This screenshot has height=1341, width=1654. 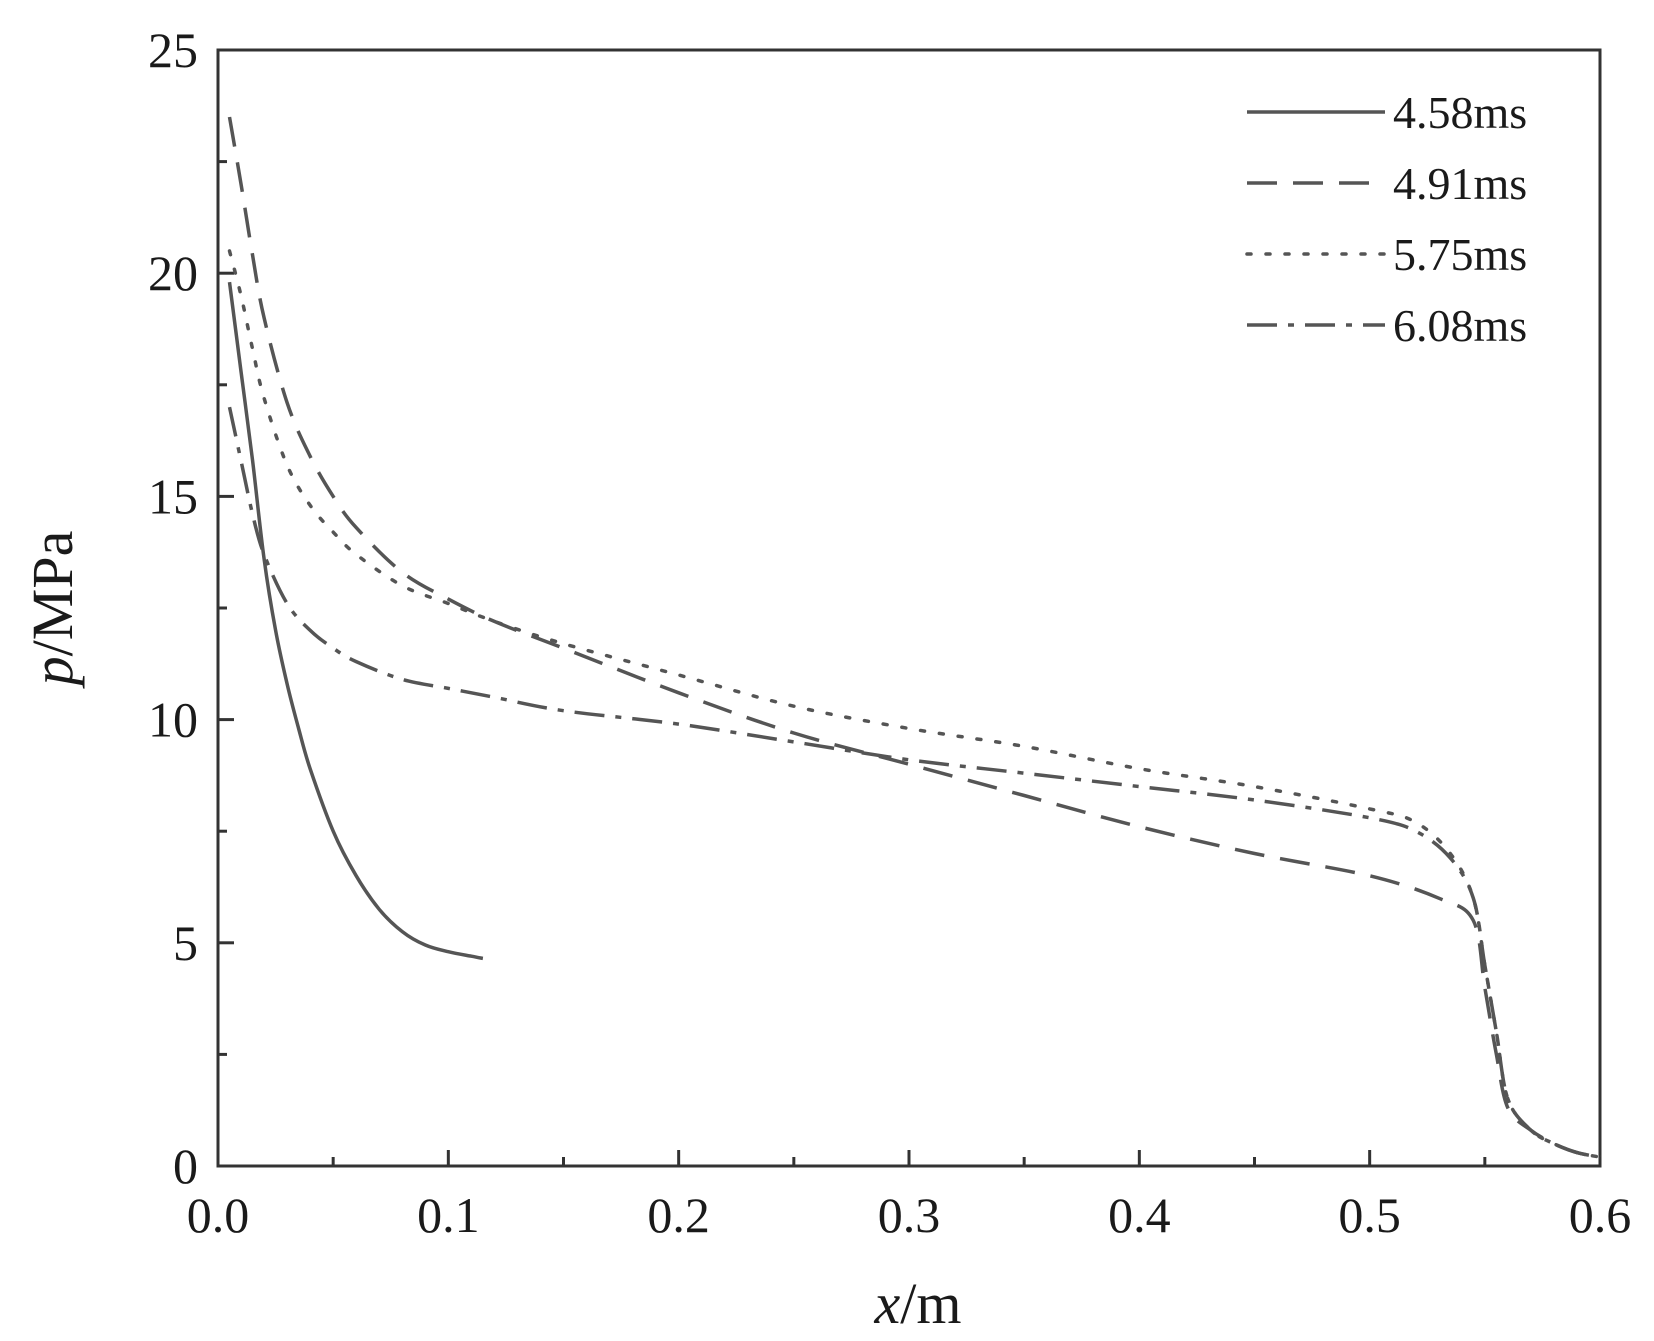 I want to click on legend-label: 4.91ms, so click(x=1460, y=183).